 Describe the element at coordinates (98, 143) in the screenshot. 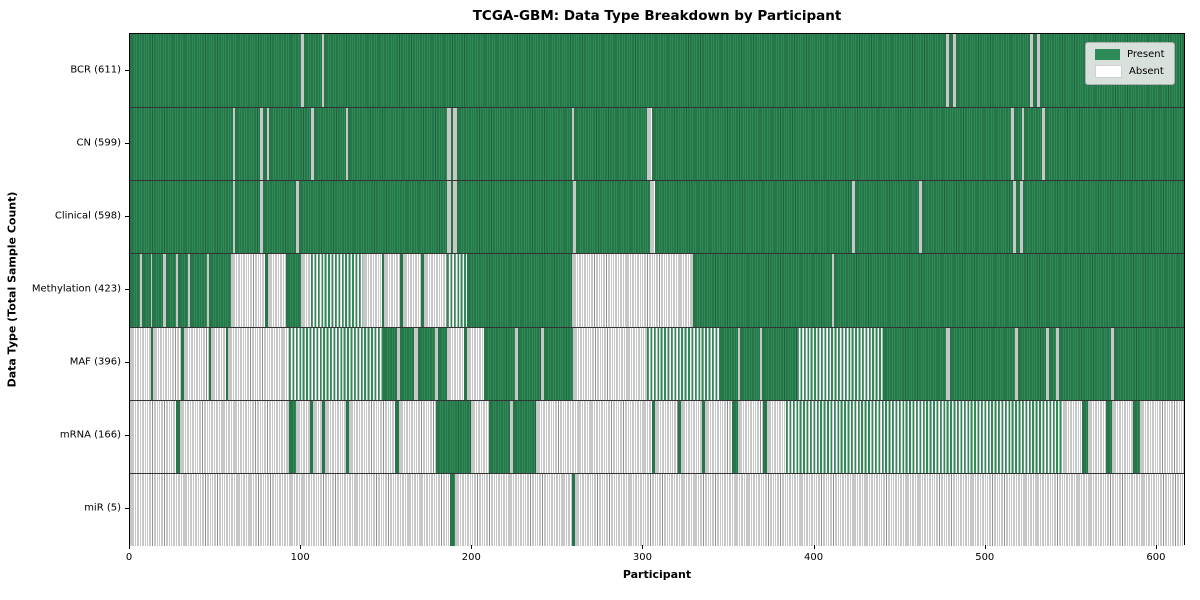

I see `y-tick-label-CN: CN (599)` at that location.